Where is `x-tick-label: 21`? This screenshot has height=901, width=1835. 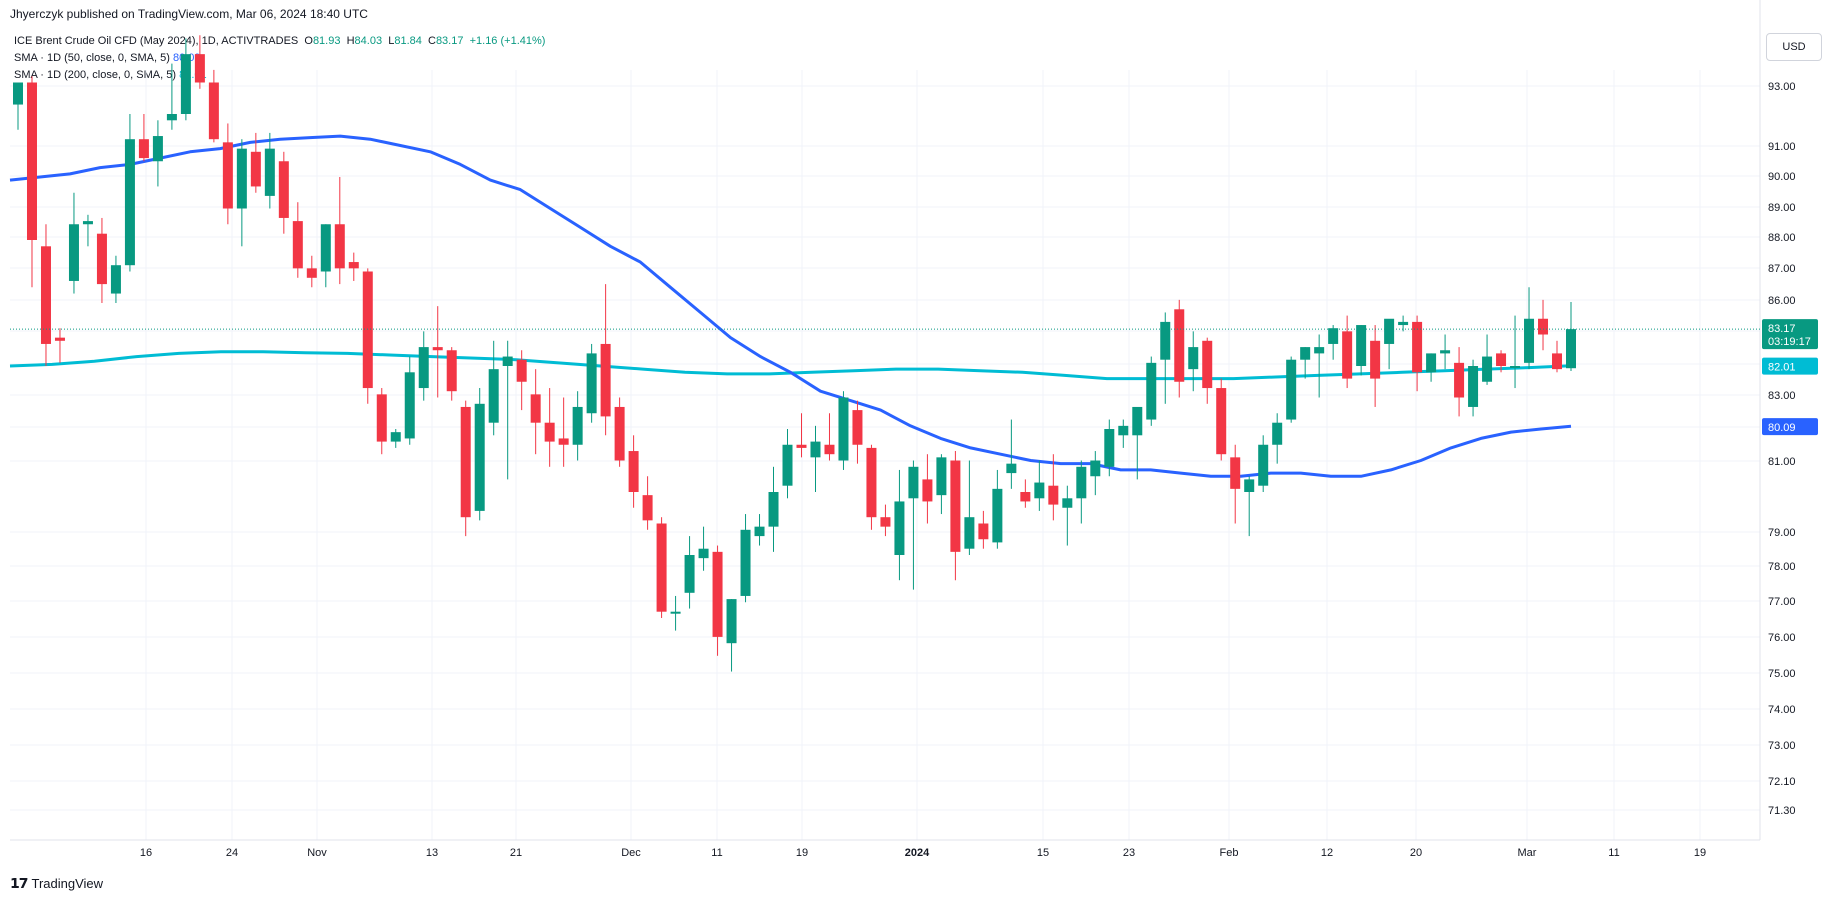 x-tick-label: 21 is located at coordinates (516, 853).